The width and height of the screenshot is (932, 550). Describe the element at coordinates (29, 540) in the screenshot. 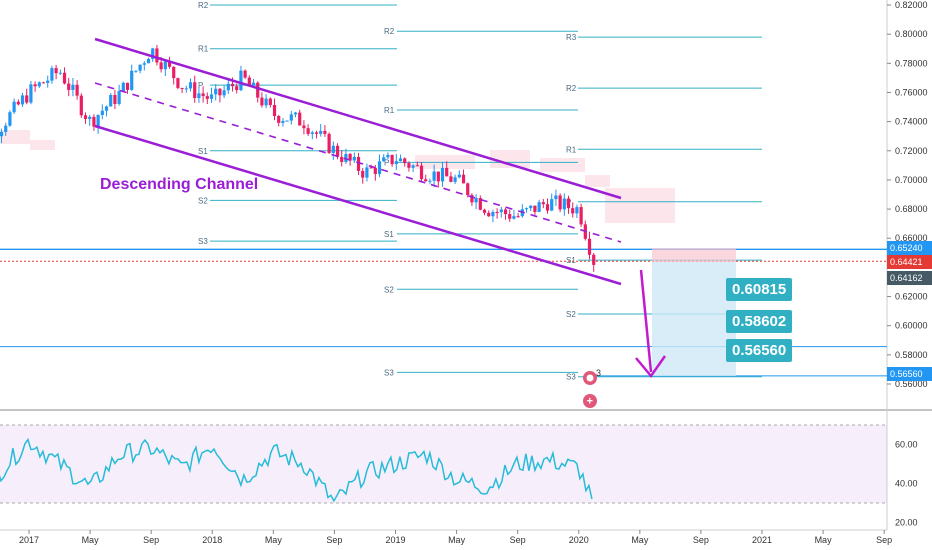

I see `x-tick-label: 2017` at that location.